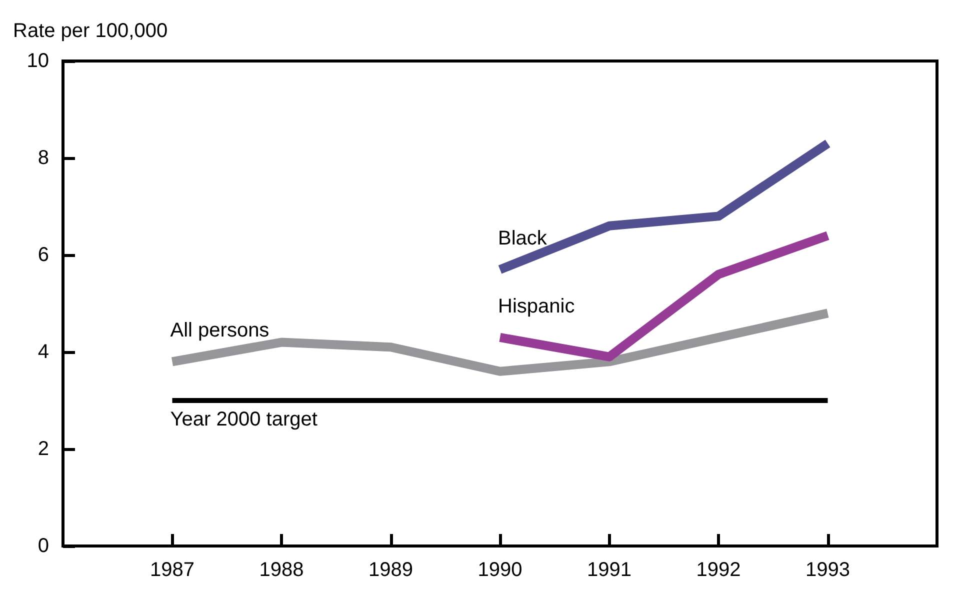  Describe the element at coordinates (43, 352) in the screenshot. I see `y-tick-label: 4` at that location.